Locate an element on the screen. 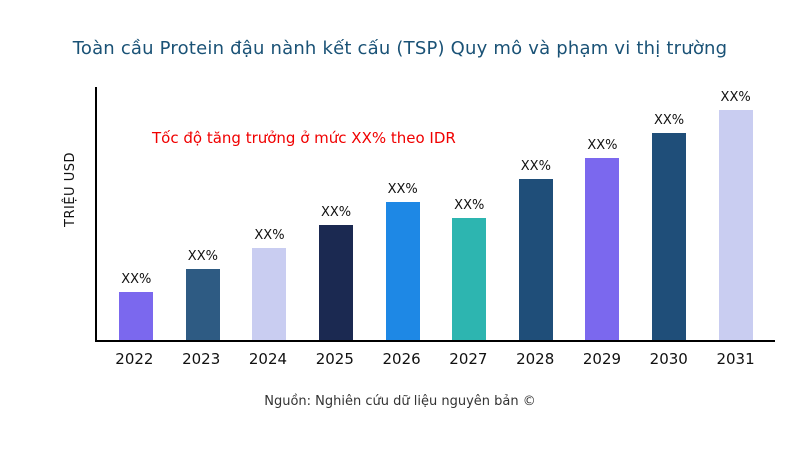 Image resolution: width=800 pixels, height=450 pixels. x-tick-label: 2027 is located at coordinates (468, 359).